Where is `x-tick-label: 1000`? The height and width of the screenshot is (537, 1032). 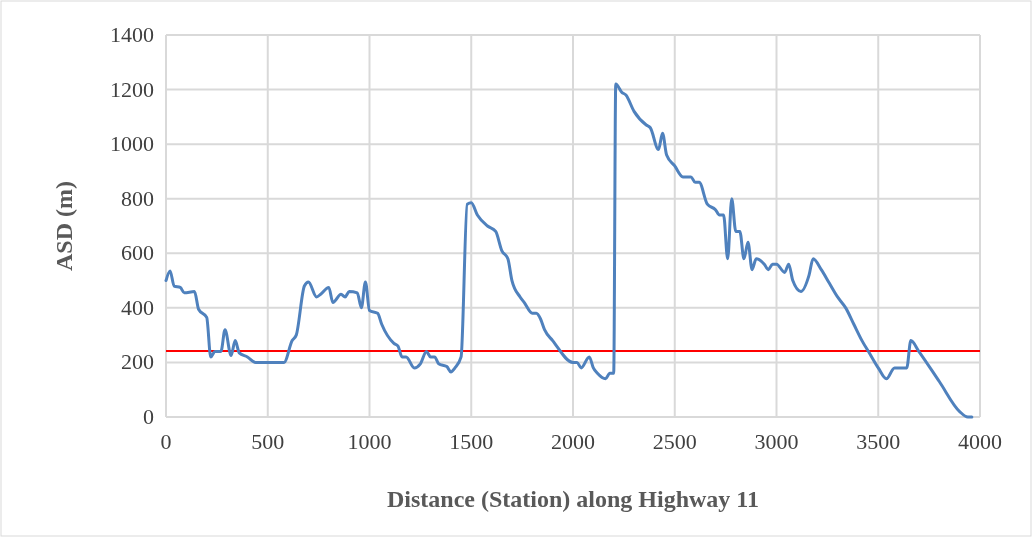
x-tick-label: 1000 is located at coordinates (369, 441).